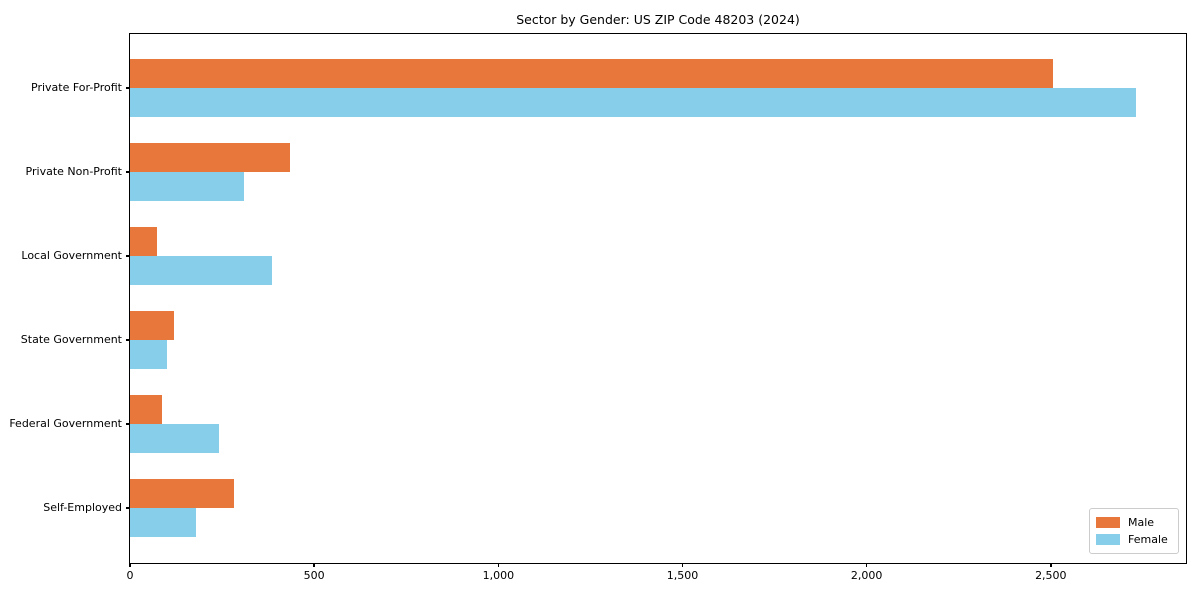 This screenshot has width=1200, height=600. Describe the element at coordinates (633, 102) in the screenshot. I see `bar-female-private-for-profit` at that location.